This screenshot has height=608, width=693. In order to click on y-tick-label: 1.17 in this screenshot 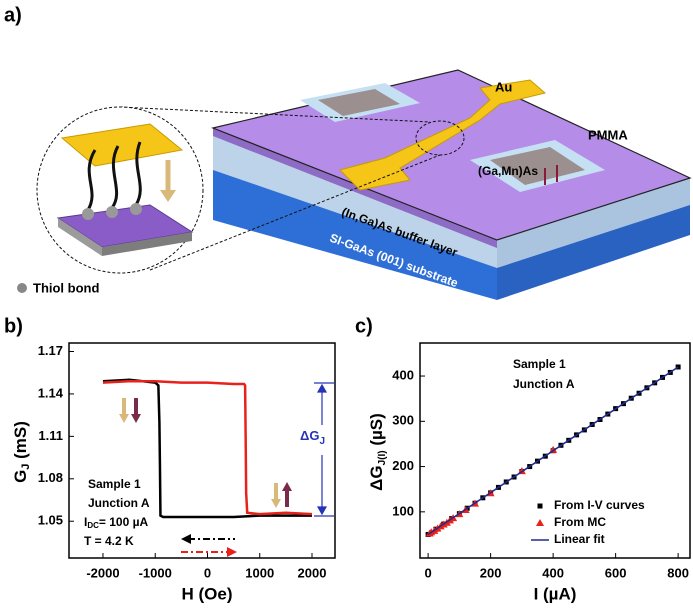, I will do `click(50, 350)`.